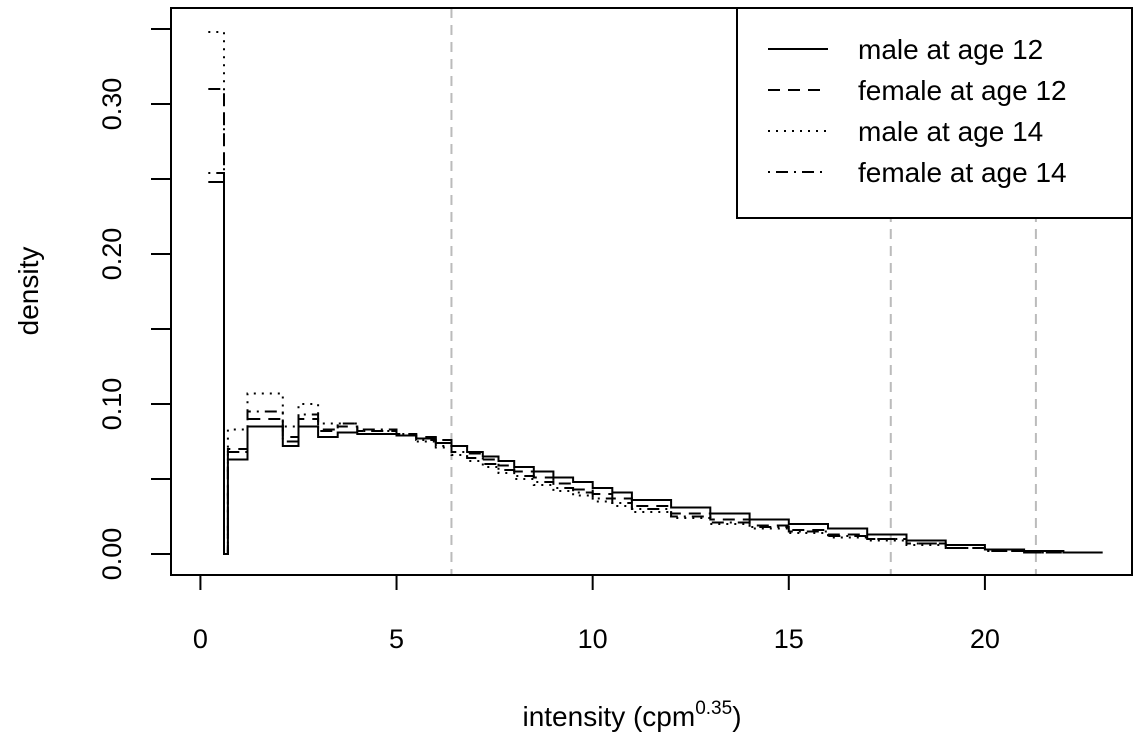 This screenshot has height=738, width=1134. Describe the element at coordinates (962, 90) in the screenshot. I see `legend-label-1: female at age 12` at that location.